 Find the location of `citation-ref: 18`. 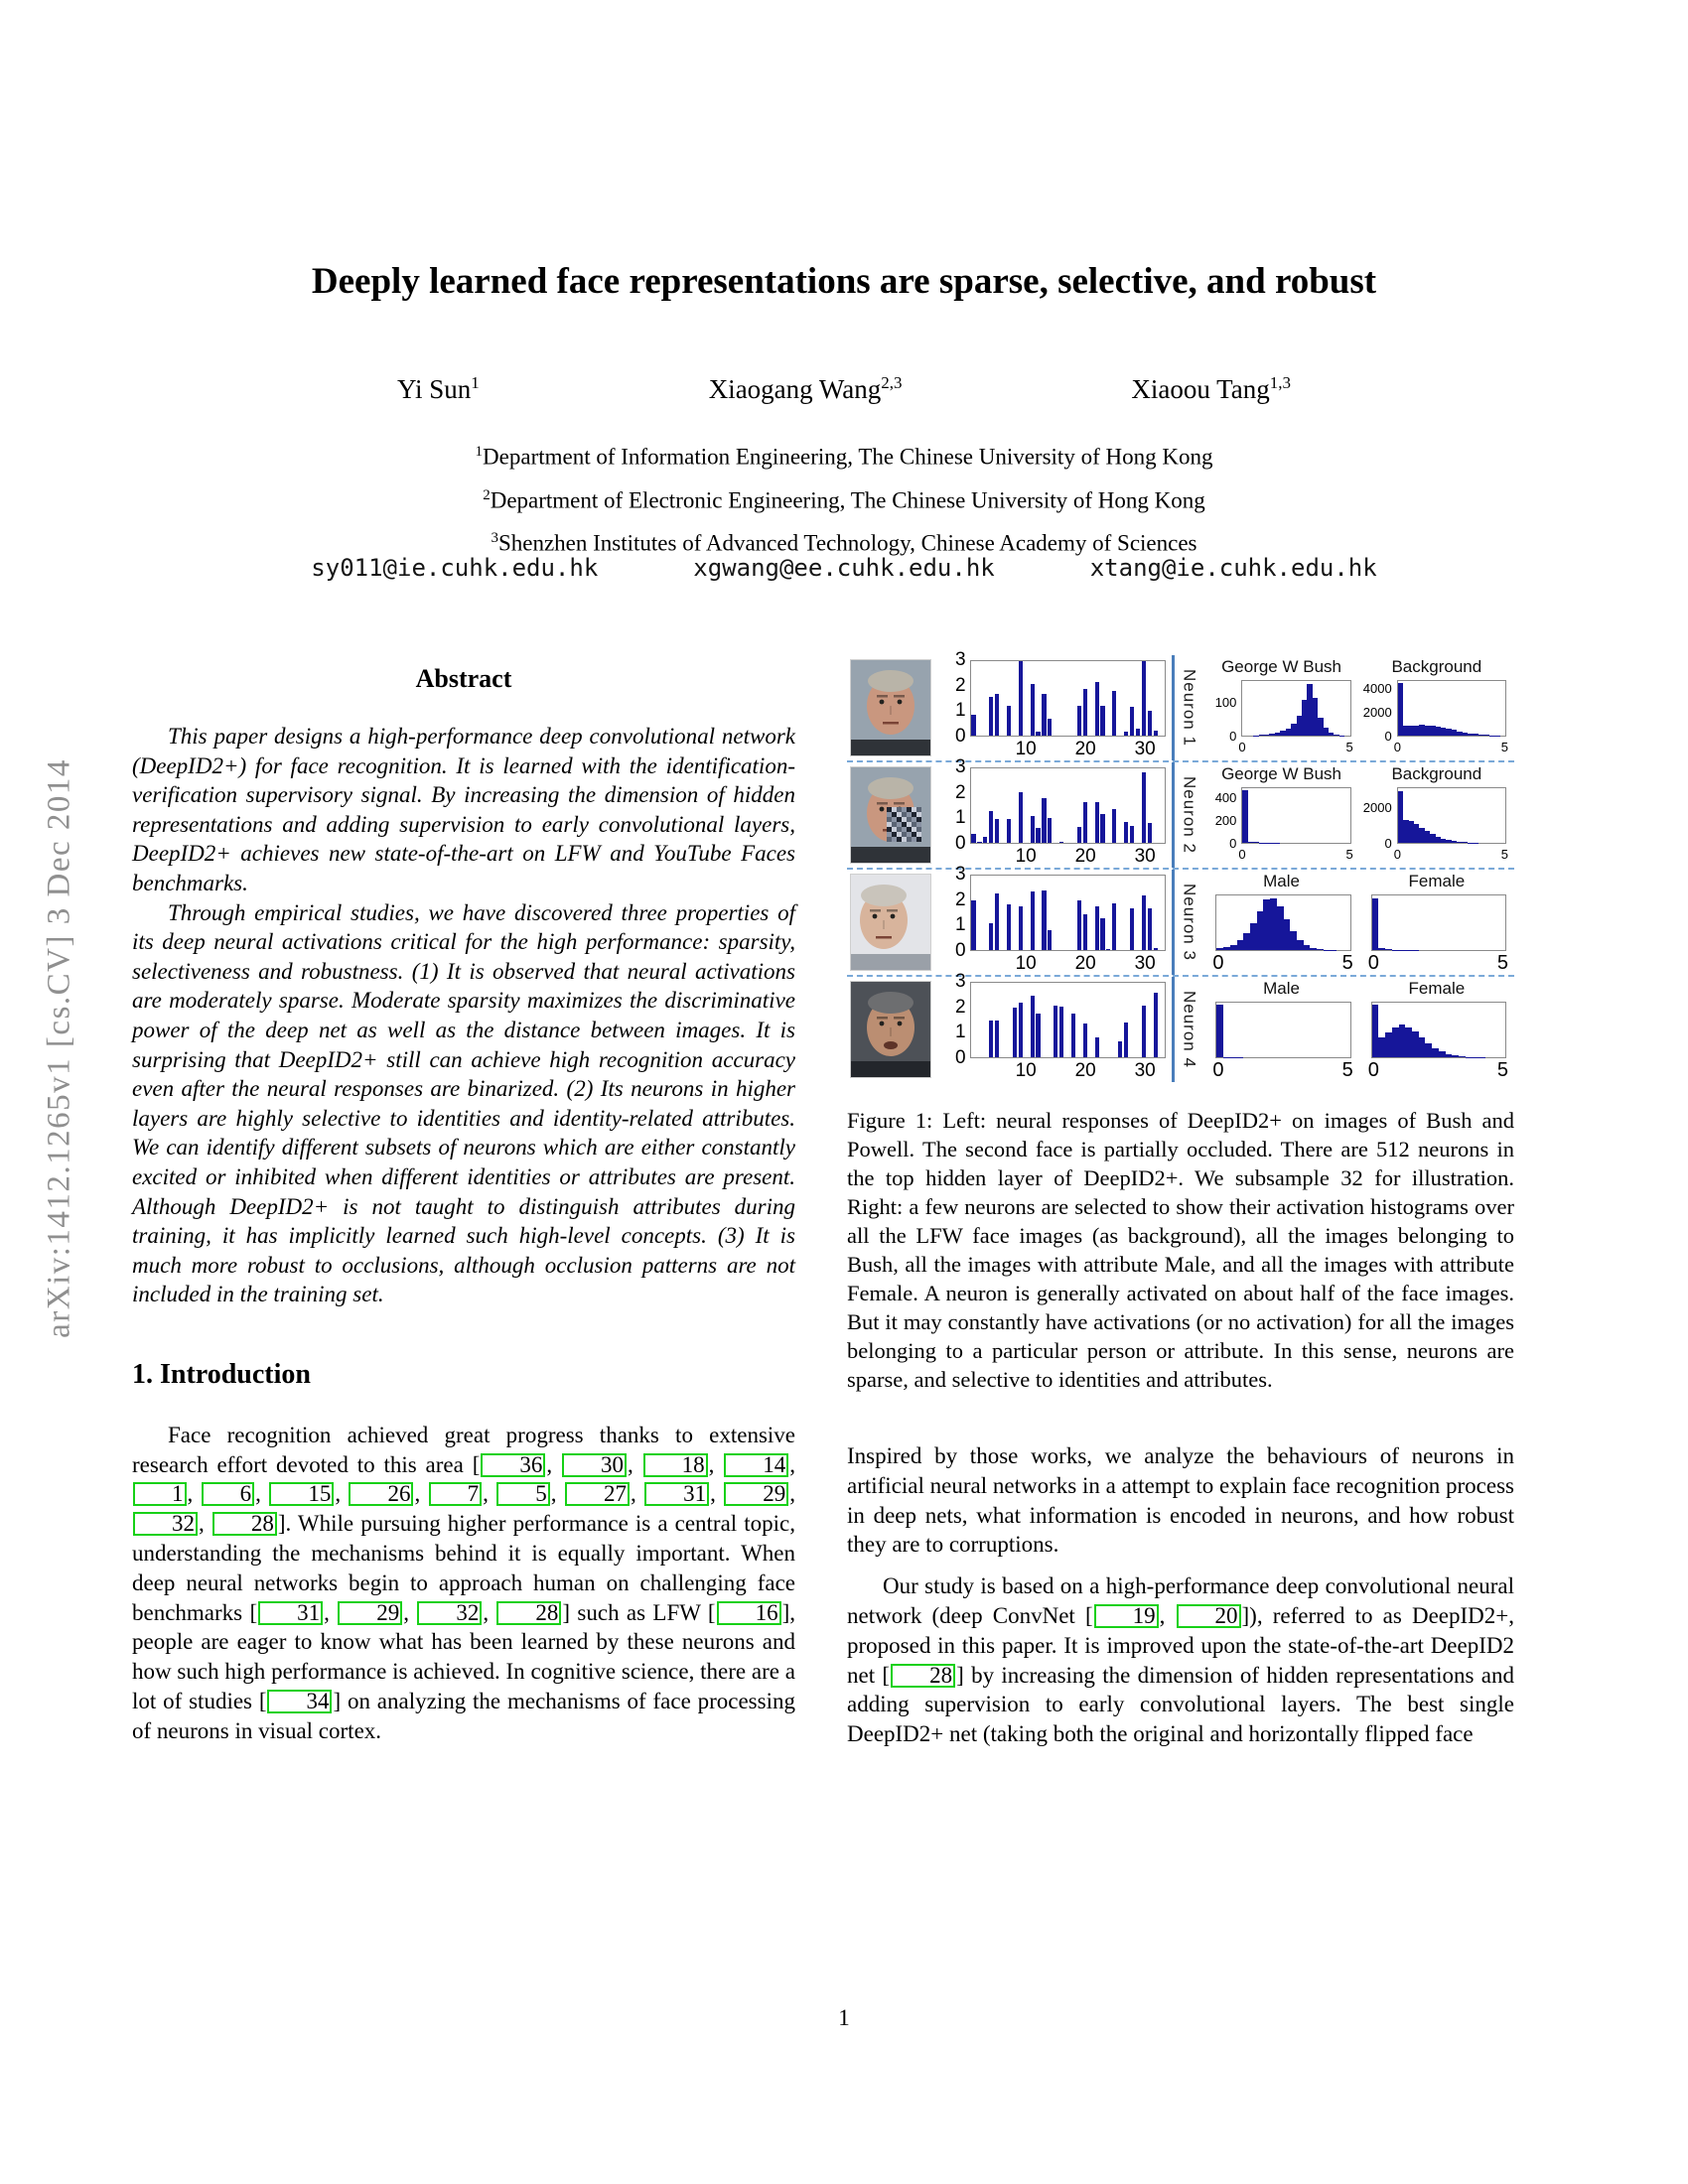

citation-ref: 18 is located at coordinates (675, 1464).